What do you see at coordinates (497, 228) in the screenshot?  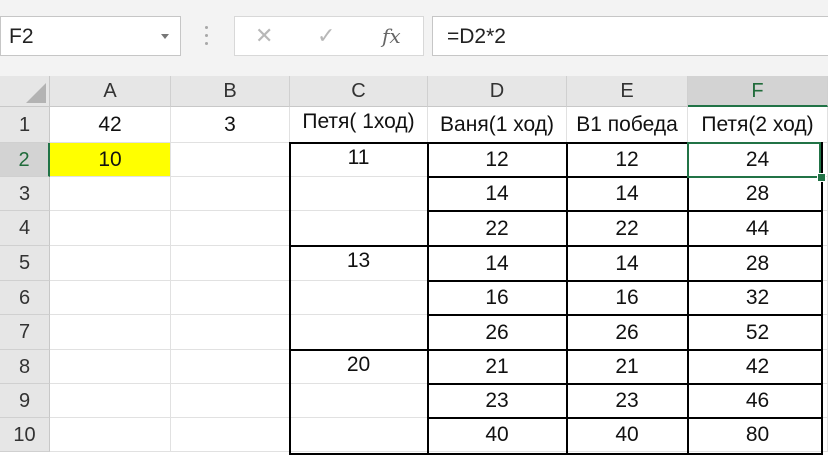 I see `cell-d4: 22` at bounding box center [497, 228].